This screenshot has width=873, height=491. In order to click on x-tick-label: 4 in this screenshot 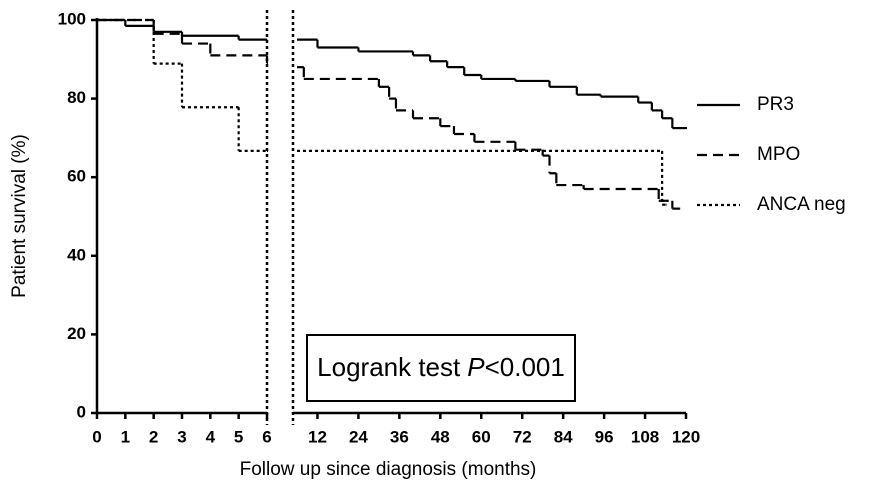, I will do `click(211, 436)`.